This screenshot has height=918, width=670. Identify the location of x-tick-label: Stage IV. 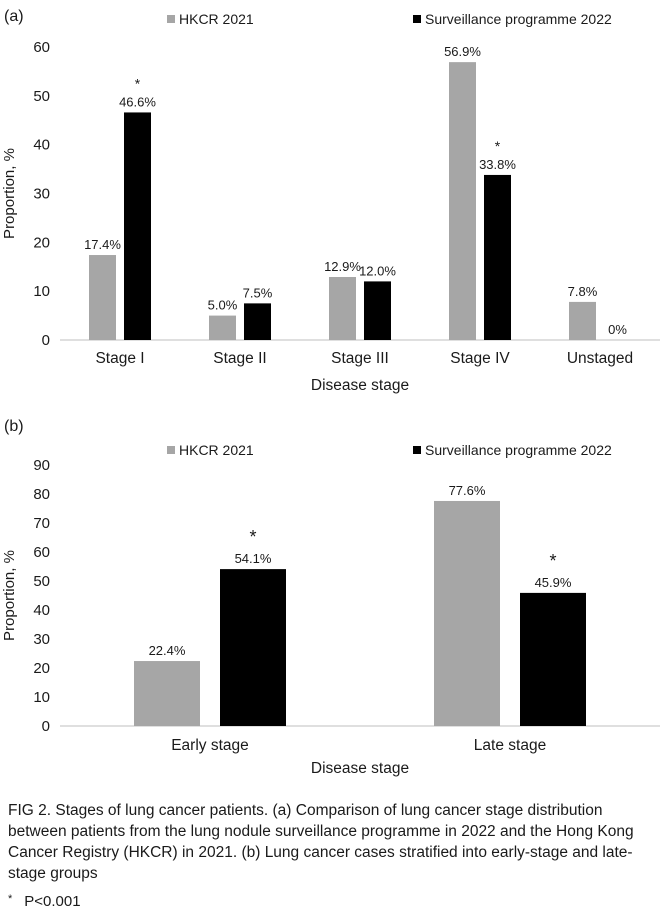
(480, 358).